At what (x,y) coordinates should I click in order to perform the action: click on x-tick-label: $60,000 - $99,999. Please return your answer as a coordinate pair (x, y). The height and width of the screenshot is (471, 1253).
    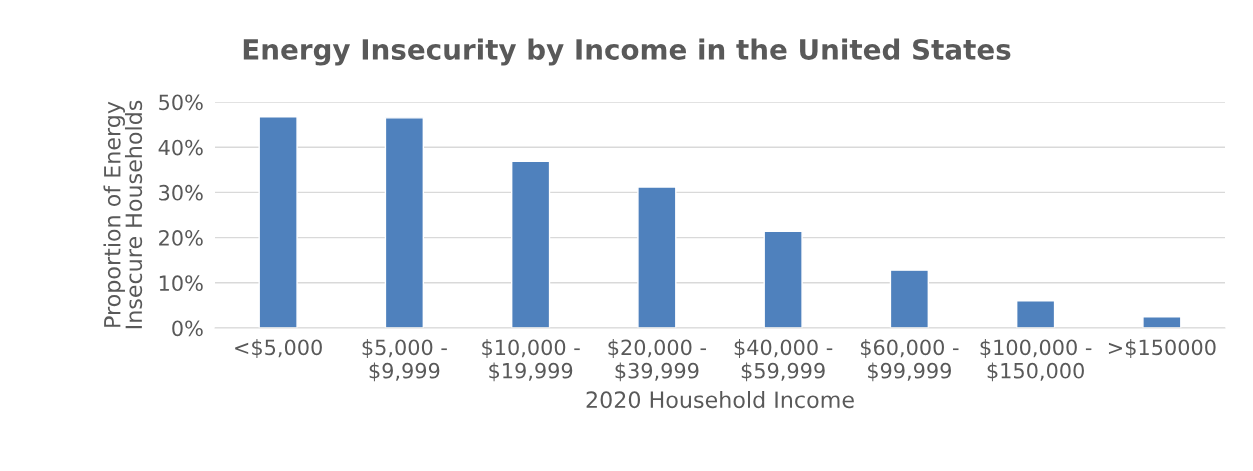
    Looking at the image, I should click on (909, 360).